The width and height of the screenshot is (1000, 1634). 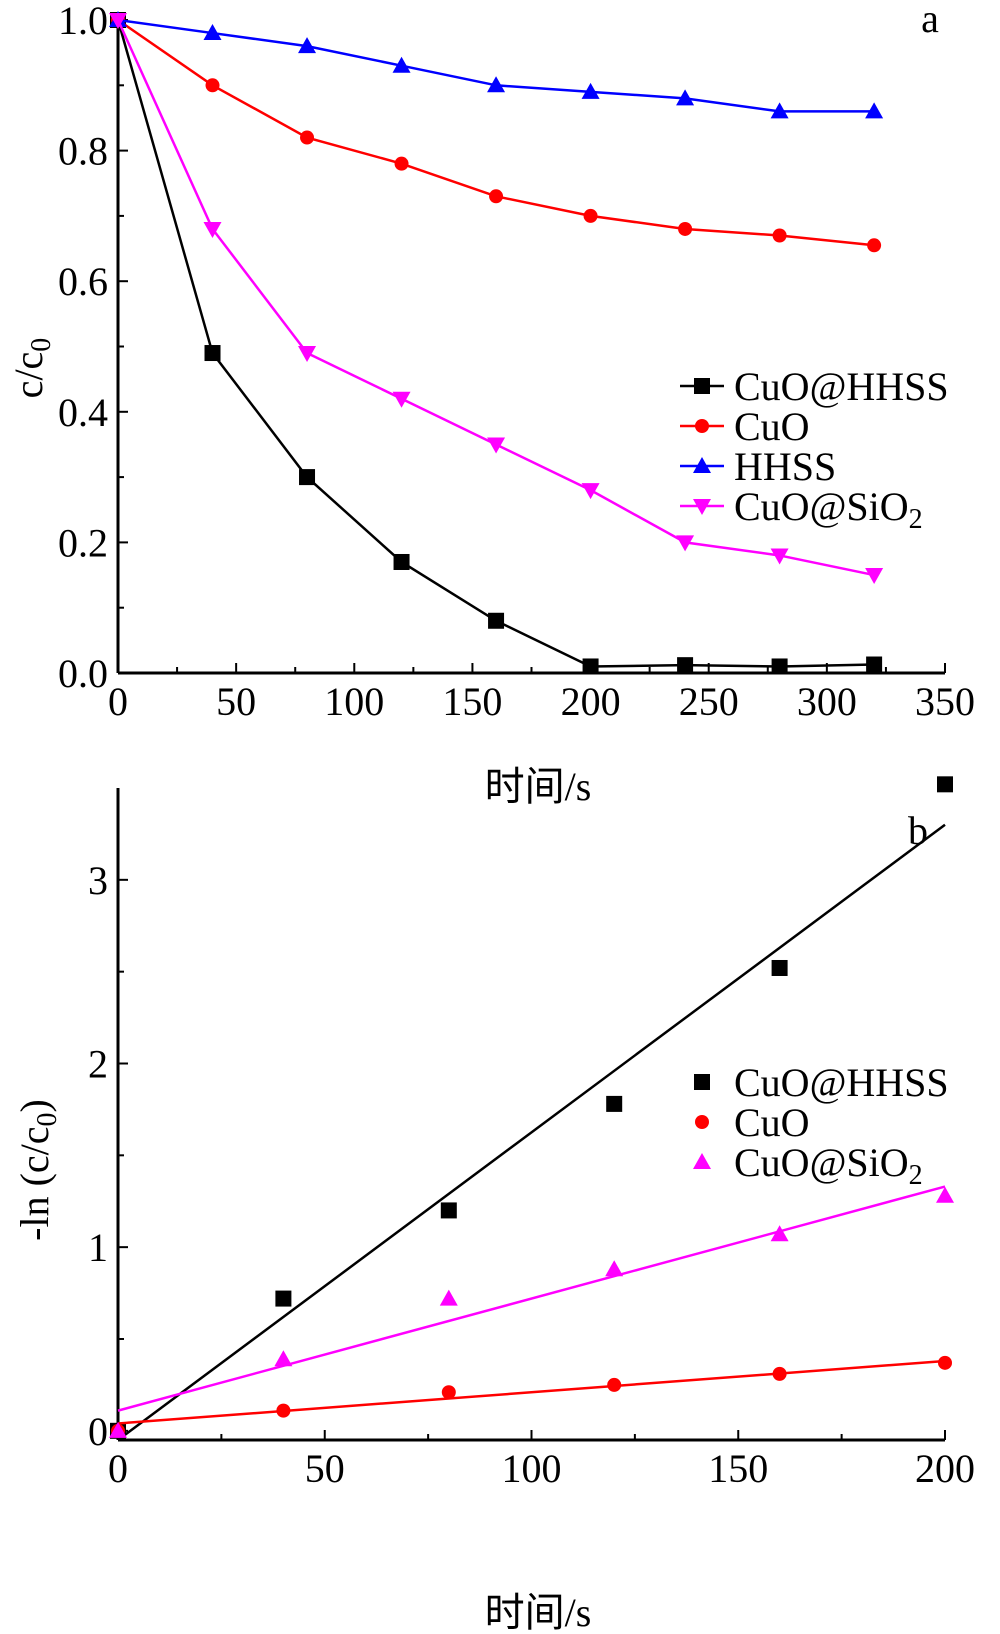 I want to click on b-cuo-sio2-legend-label-main: CuO@SiO, so click(x=821, y=1162).